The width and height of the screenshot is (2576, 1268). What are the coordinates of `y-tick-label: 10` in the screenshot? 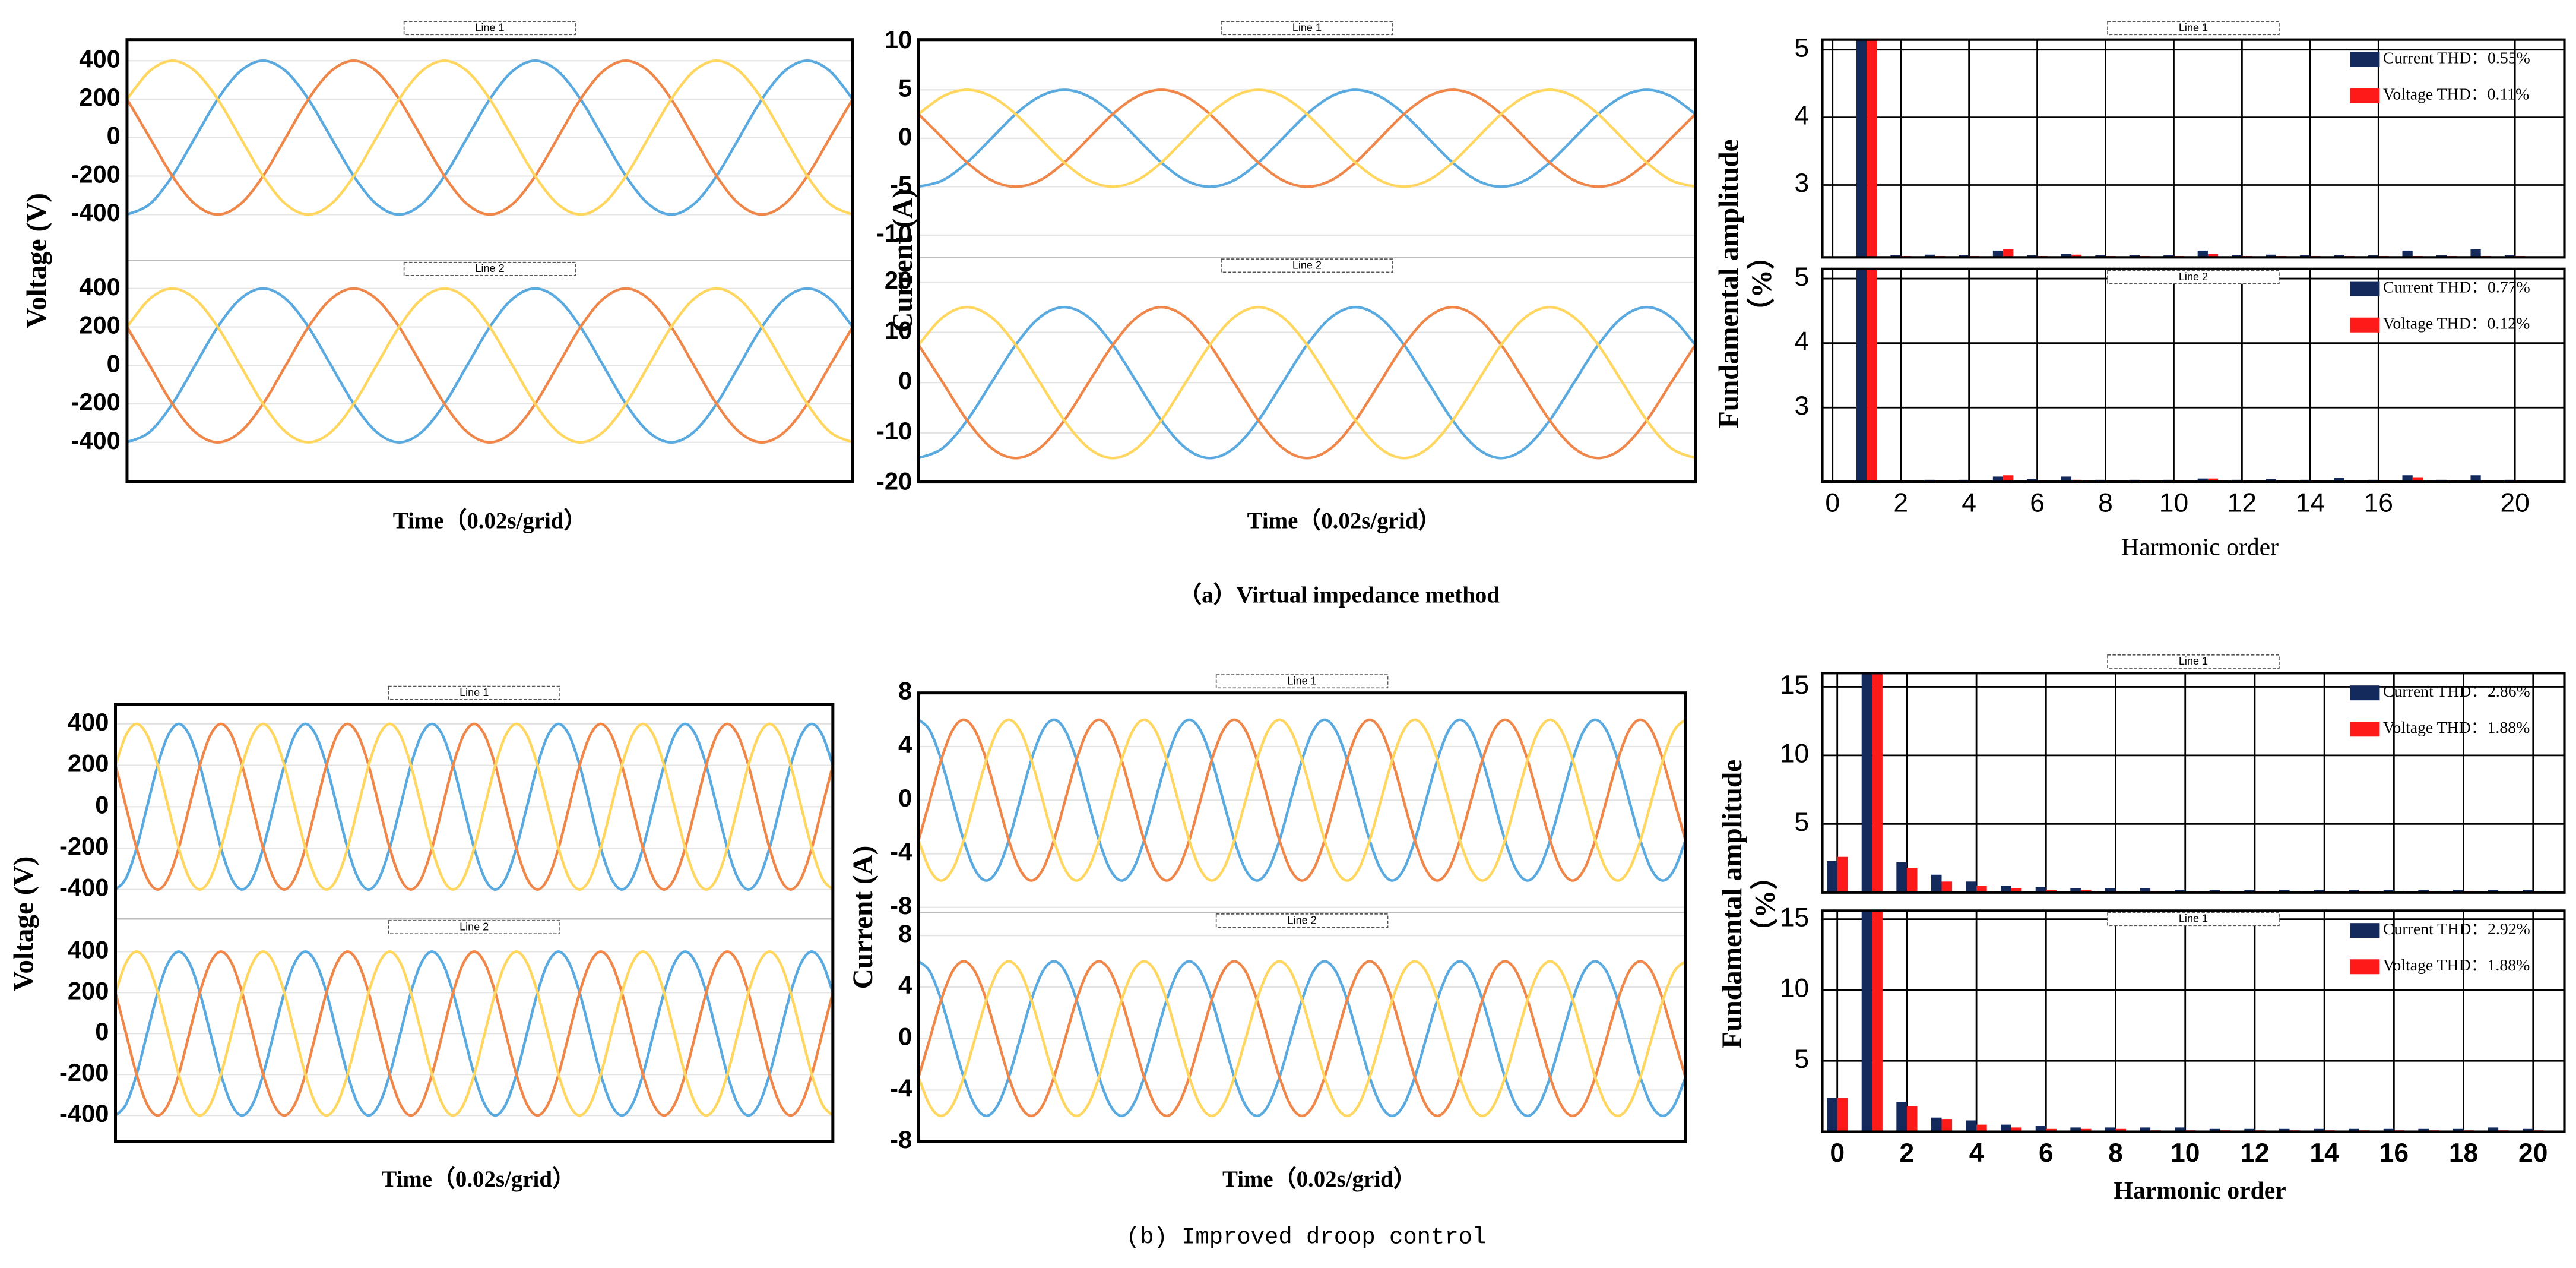 It's located at (899, 39).